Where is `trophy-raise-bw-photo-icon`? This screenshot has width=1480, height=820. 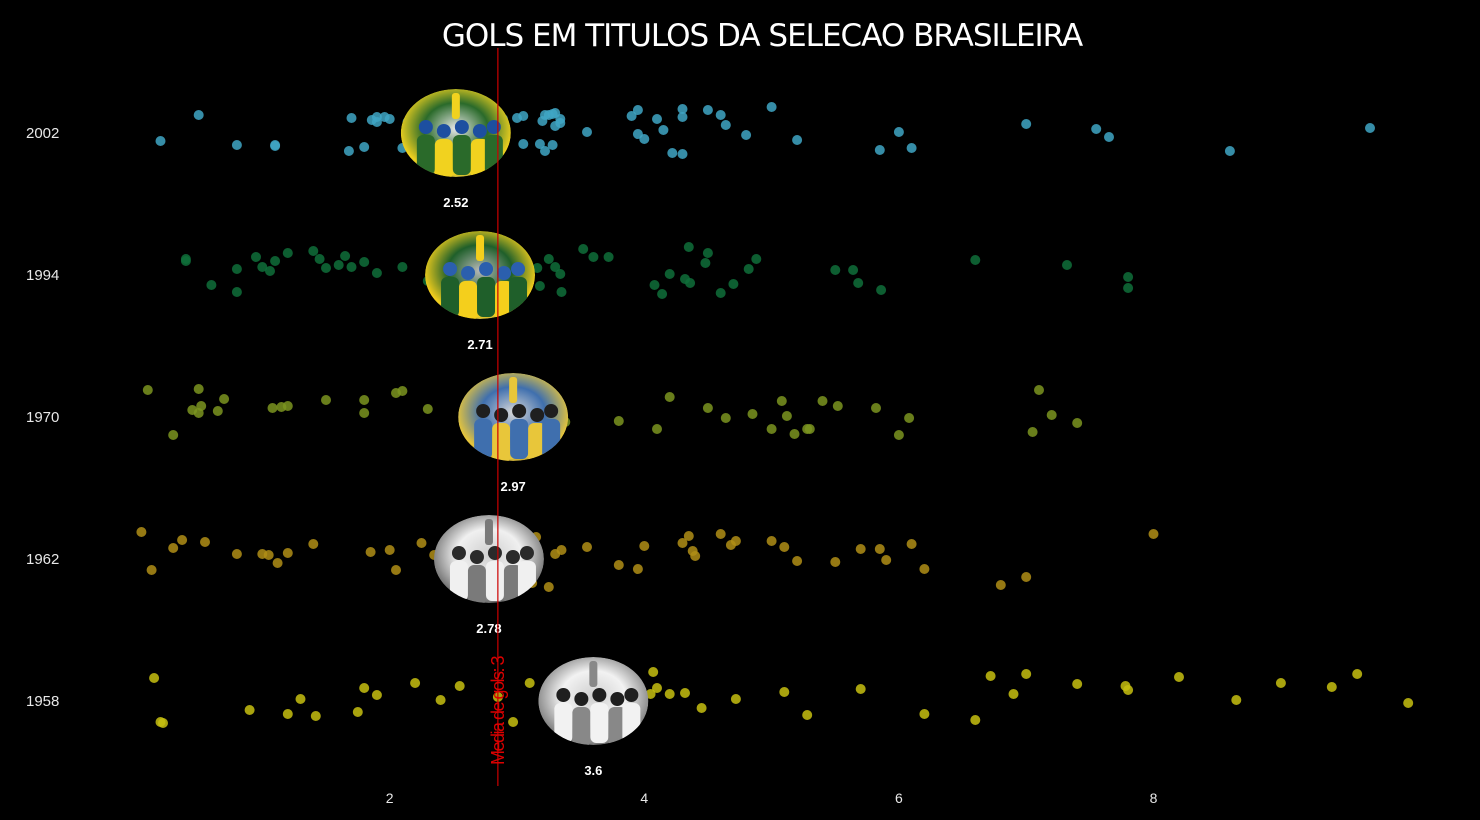
trophy-raise-bw-photo-icon is located at coordinates (488, 559).